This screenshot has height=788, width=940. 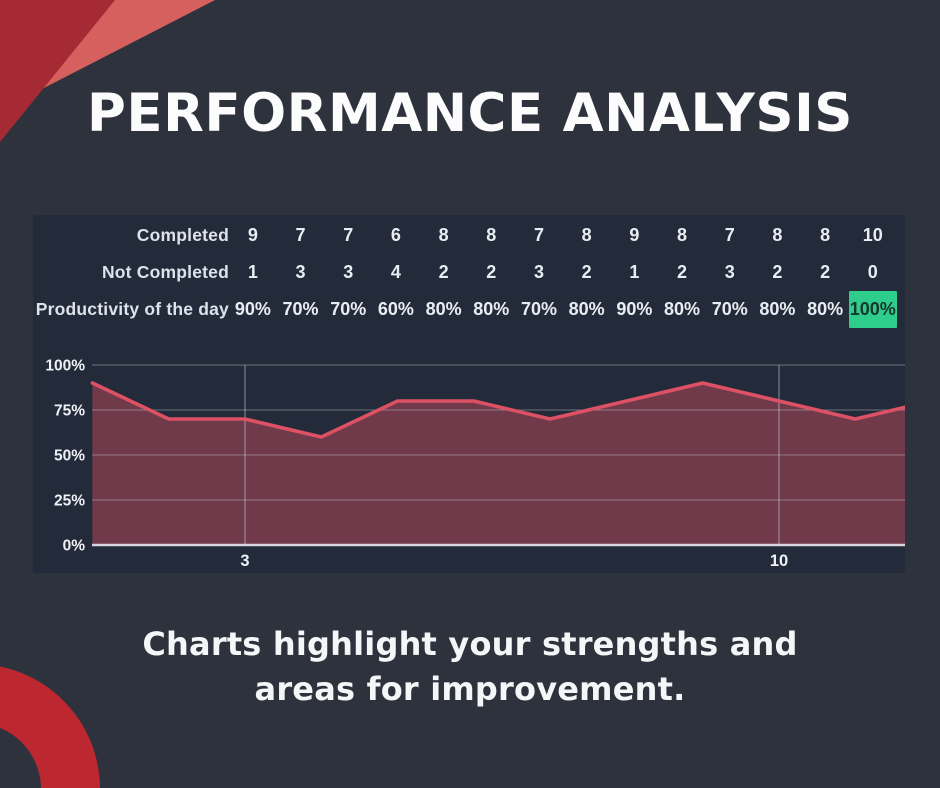 I want to click on dark-red-triangle-decor, so click(x=57, y=71).